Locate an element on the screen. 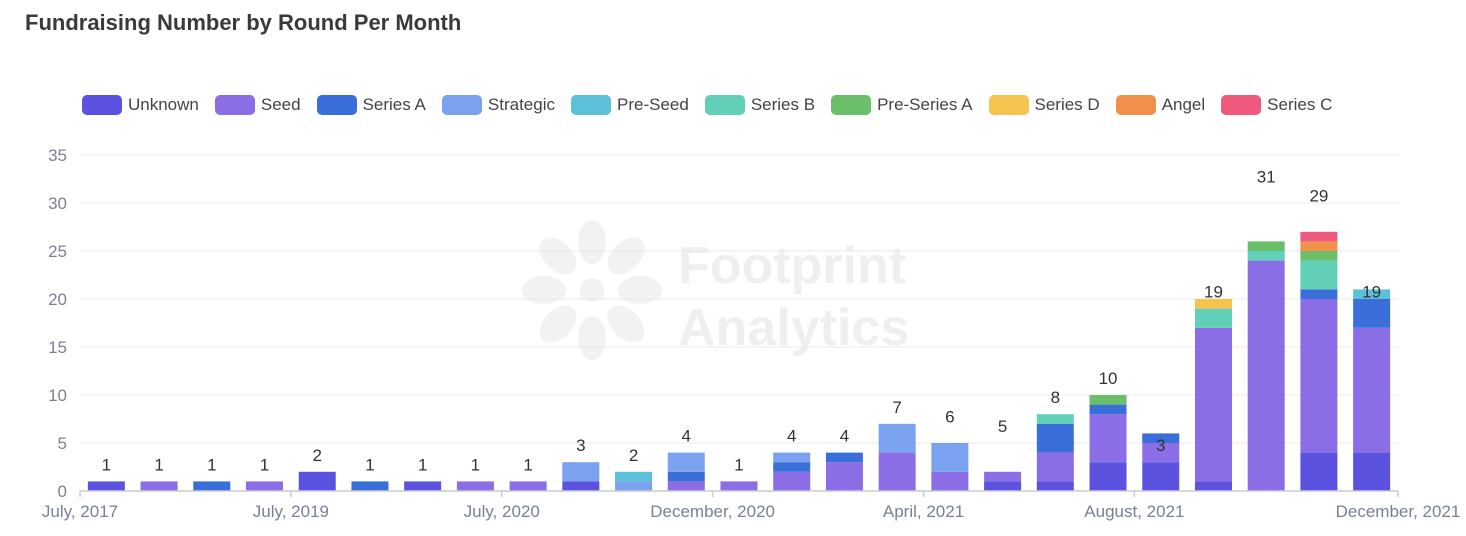 This screenshot has height=536, width=1466. legend-label: Series C is located at coordinates (1300, 104).